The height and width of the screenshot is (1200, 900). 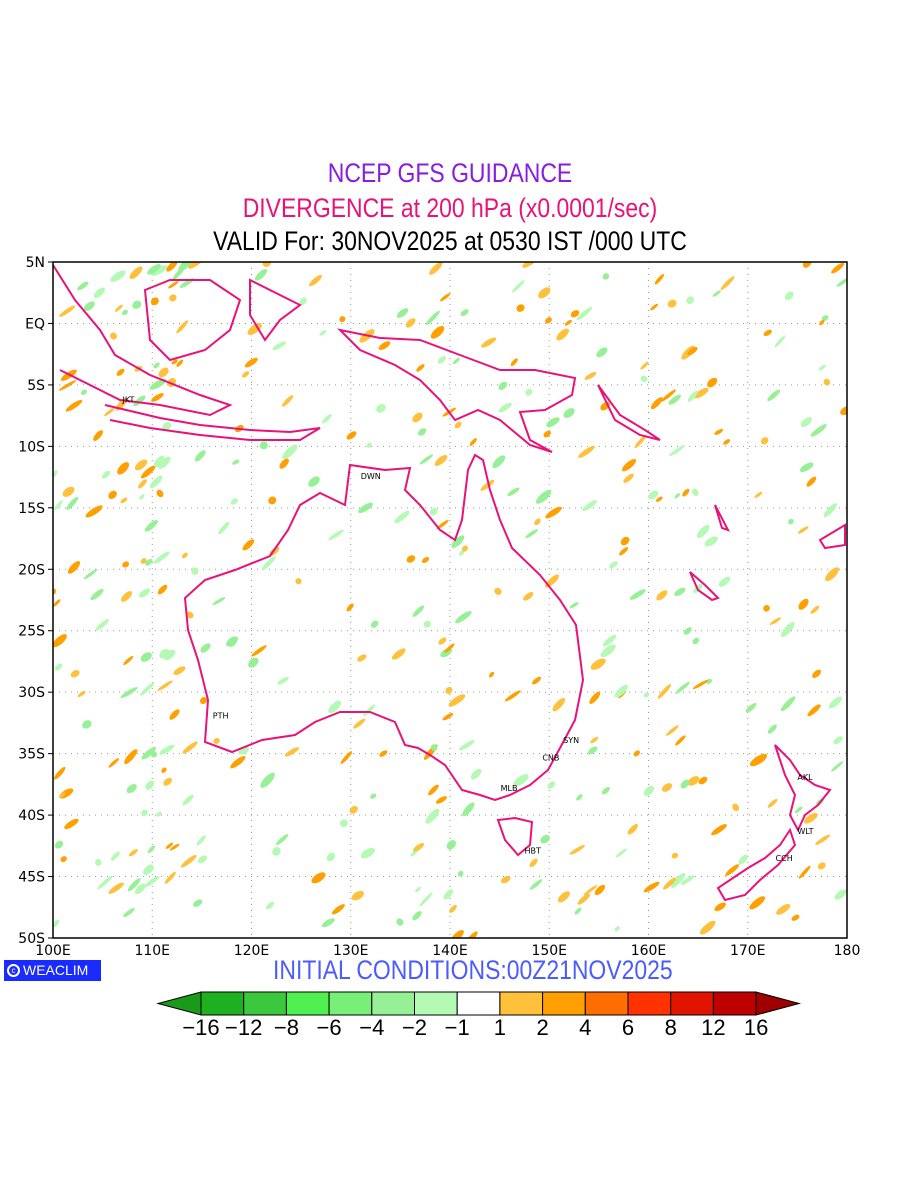 What do you see at coordinates (509, 788) in the screenshot?
I see `city-label-mlb: MLB` at bounding box center [509, 788].